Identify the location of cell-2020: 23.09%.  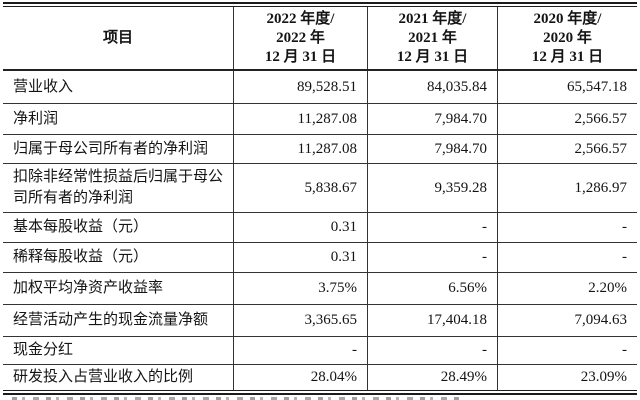
(567, 377).